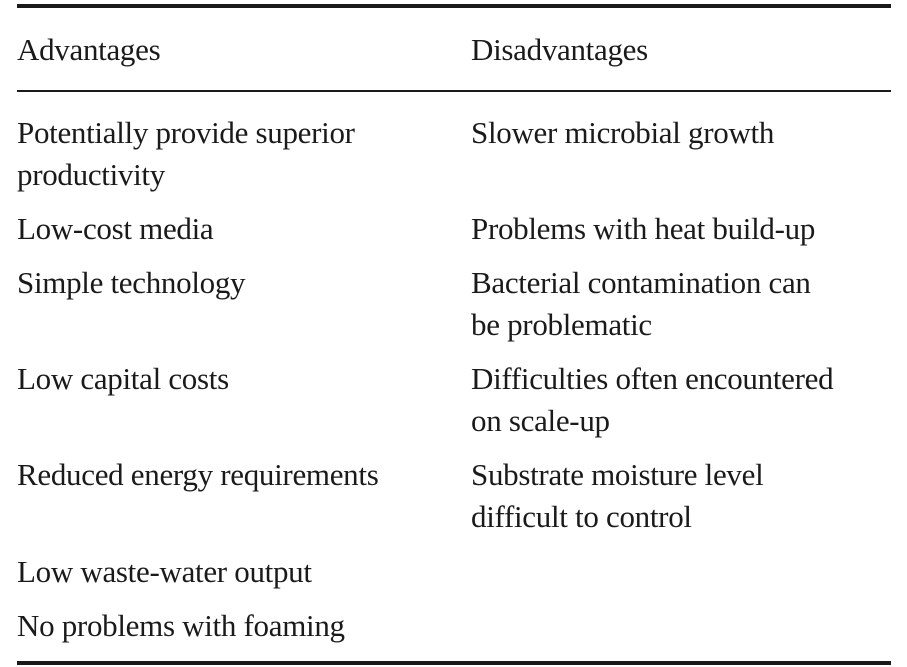 Image resolution: width=907 pixels, height=667 pixels. Describe the element at coordinates (581, 516) in the screenshot. I see `disadvantage-cell: difficult to control` at that location.